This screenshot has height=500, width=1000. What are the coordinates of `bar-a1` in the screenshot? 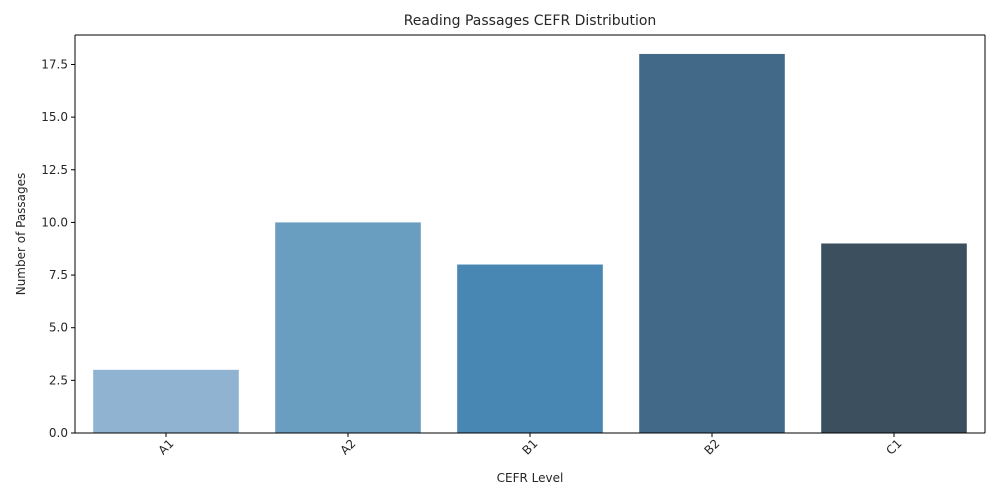 It's located at (166, 401).